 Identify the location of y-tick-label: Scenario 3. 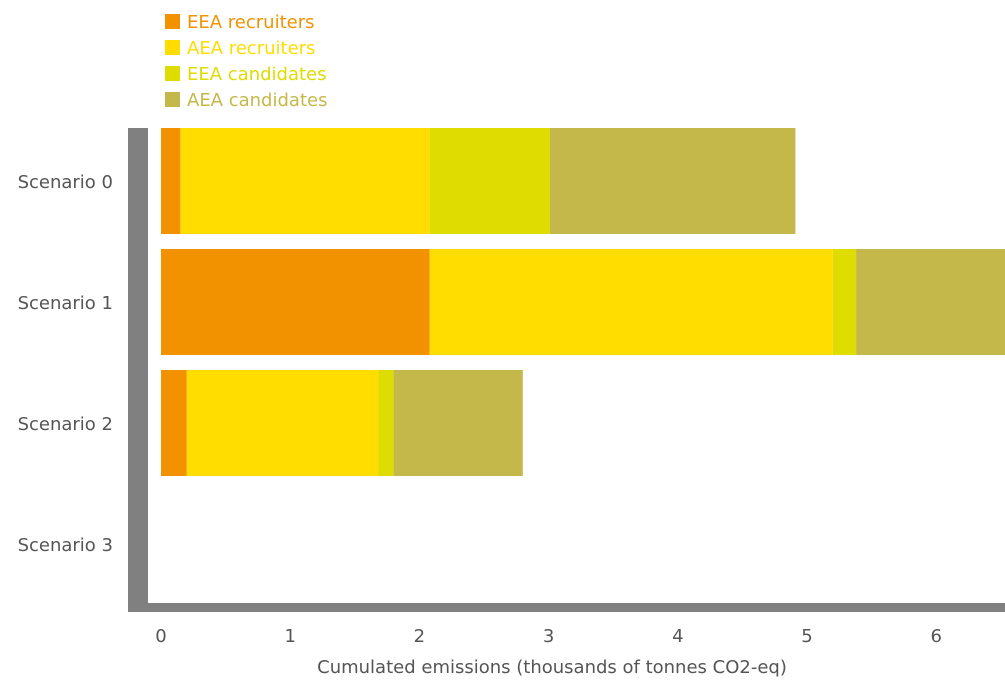
(65, 545).